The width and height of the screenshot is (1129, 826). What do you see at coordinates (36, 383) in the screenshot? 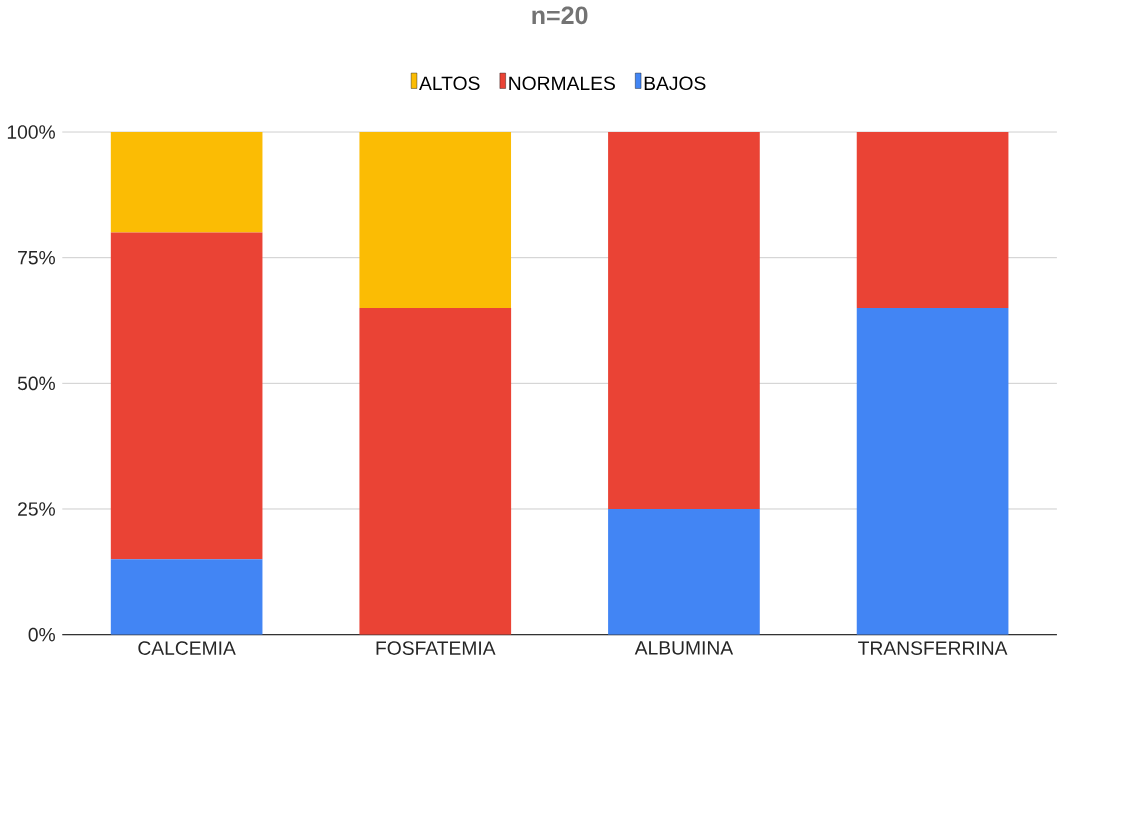
I see `y-tick-label: 50%` at bounding box center [36, 383].